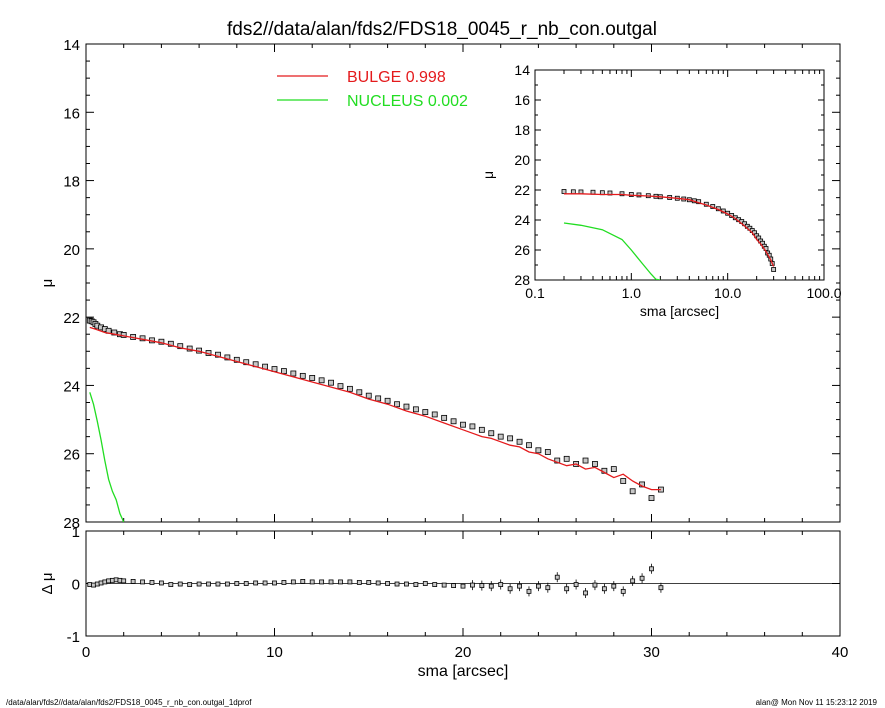 The image size is (885, 708). What do you see at coordinates (71, 182) in the screenshot?
I see `y-tick-label: 18` at bounding box center [71, 182].